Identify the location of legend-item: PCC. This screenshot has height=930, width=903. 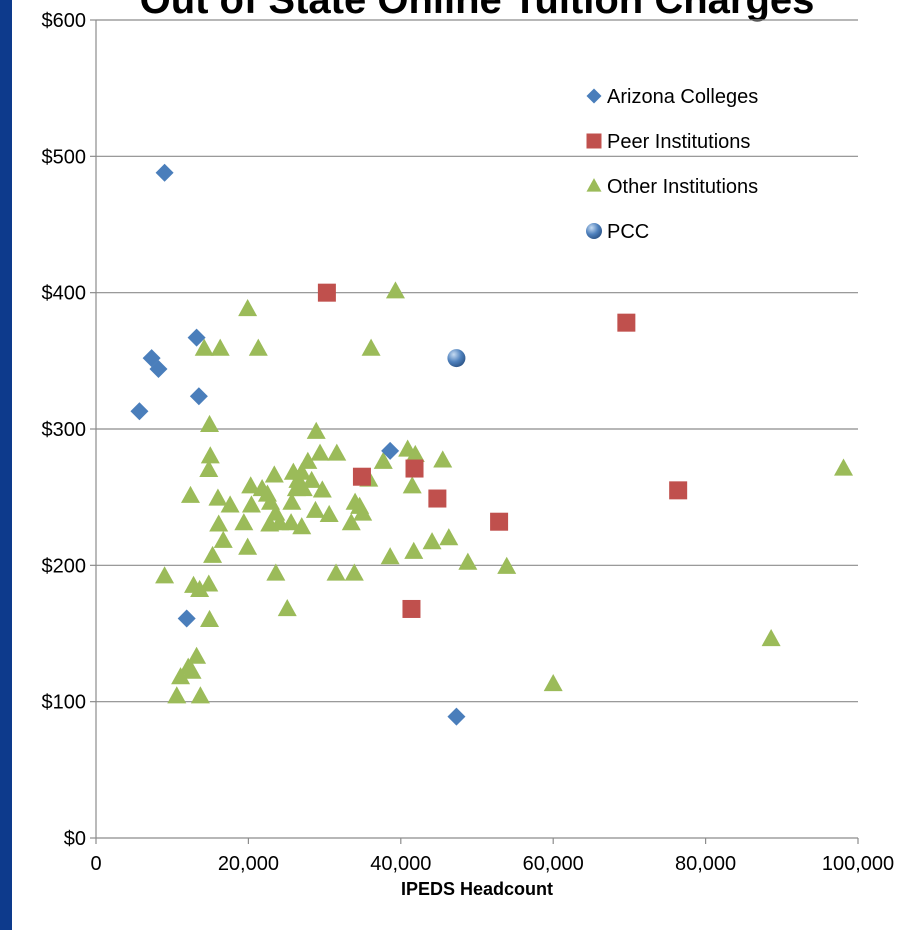
(617, 232).